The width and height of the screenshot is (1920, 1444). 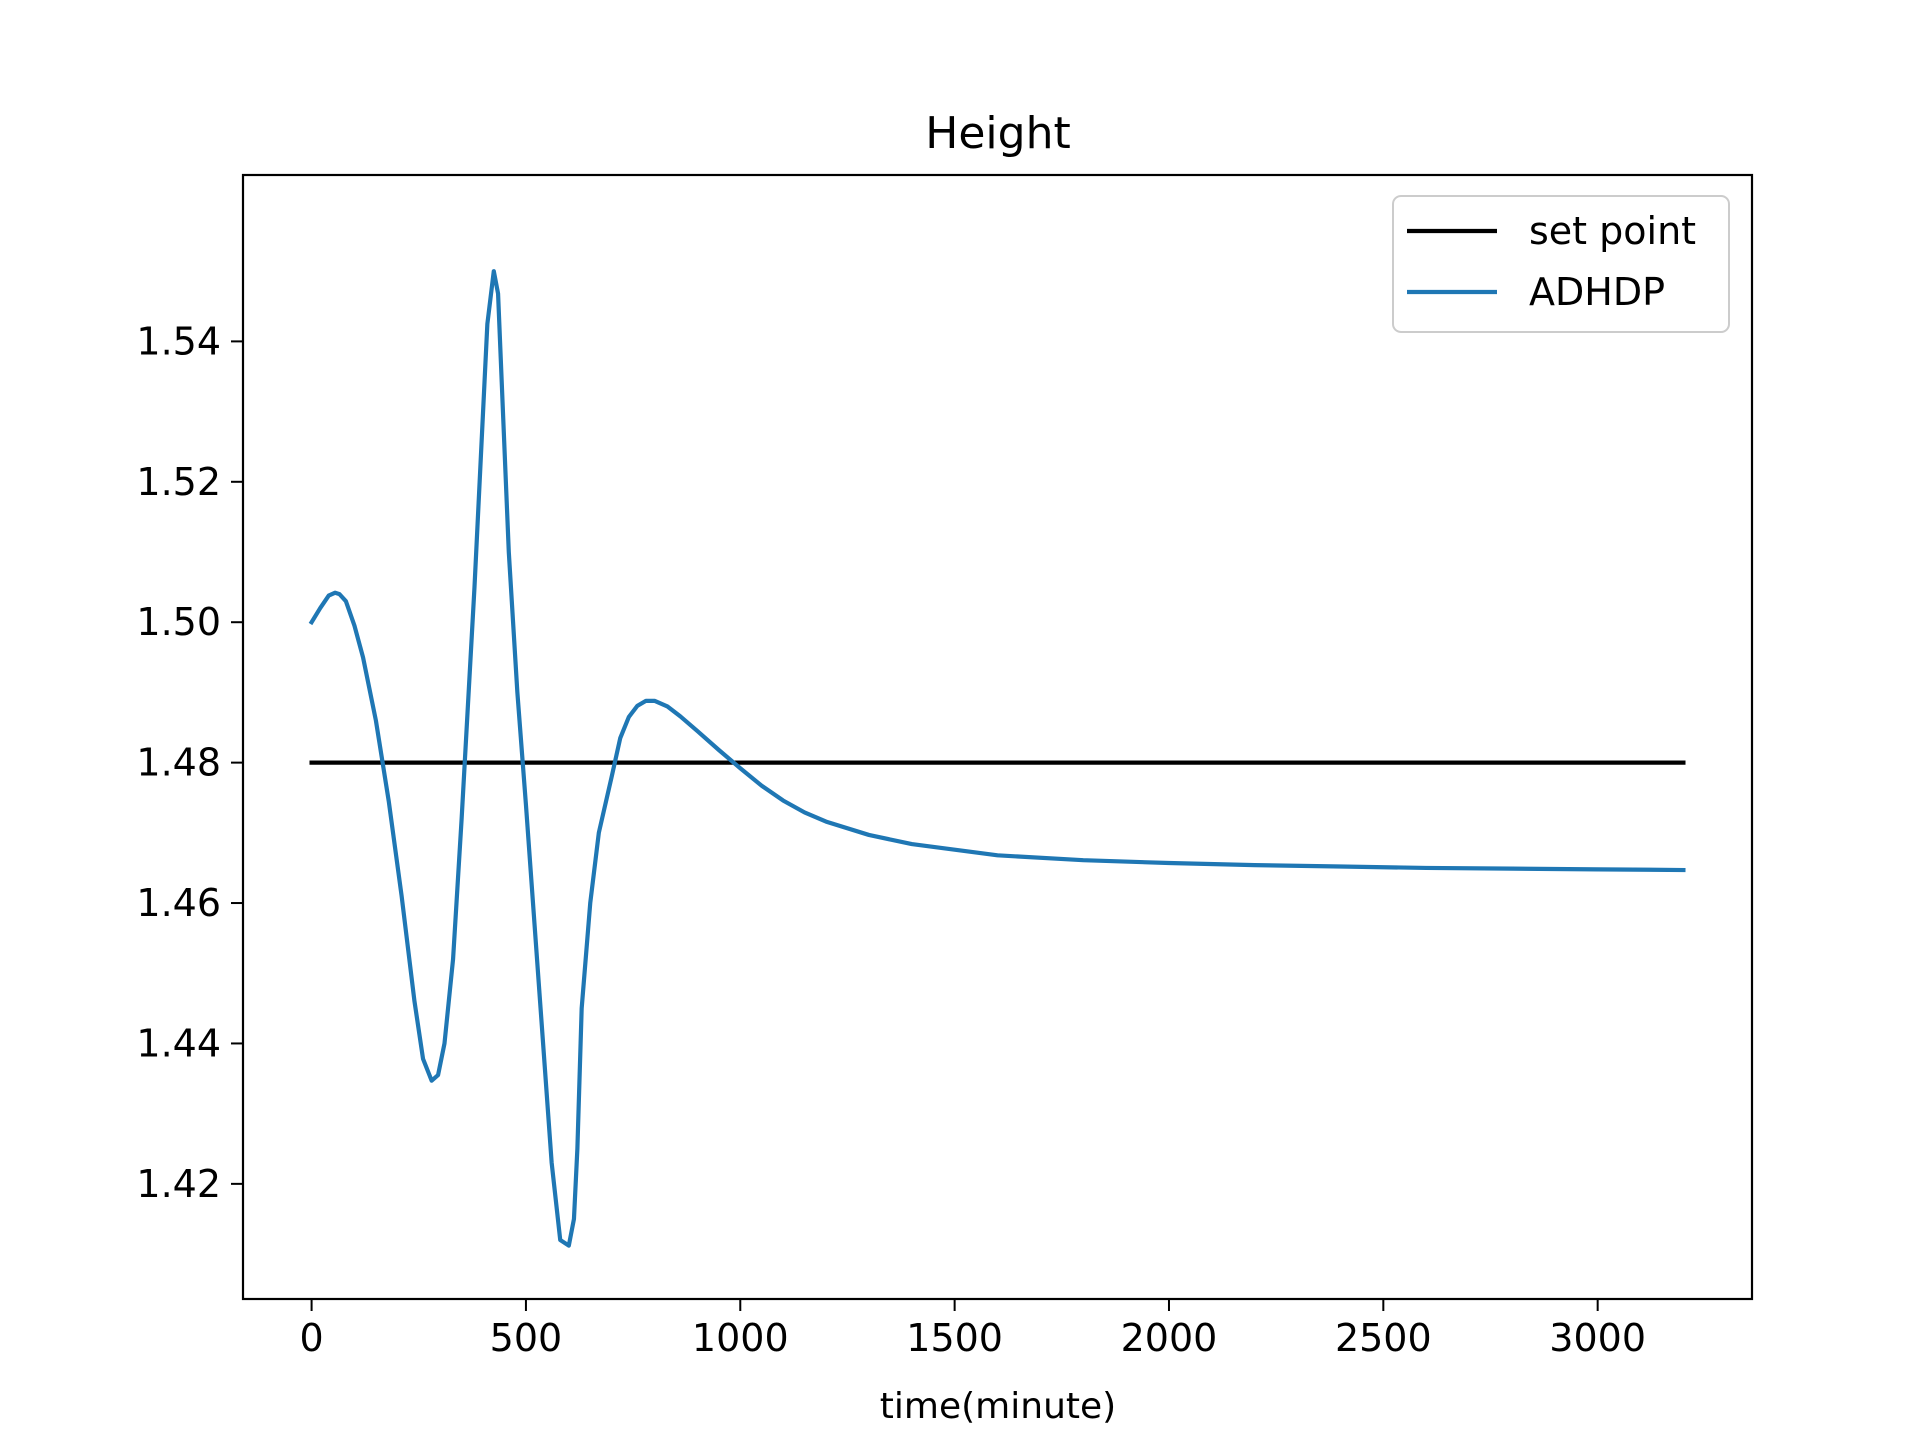 I want to click on x-axis: 0 500 1000 1500 2000 2500 3000, so click(x=972, y=1329).